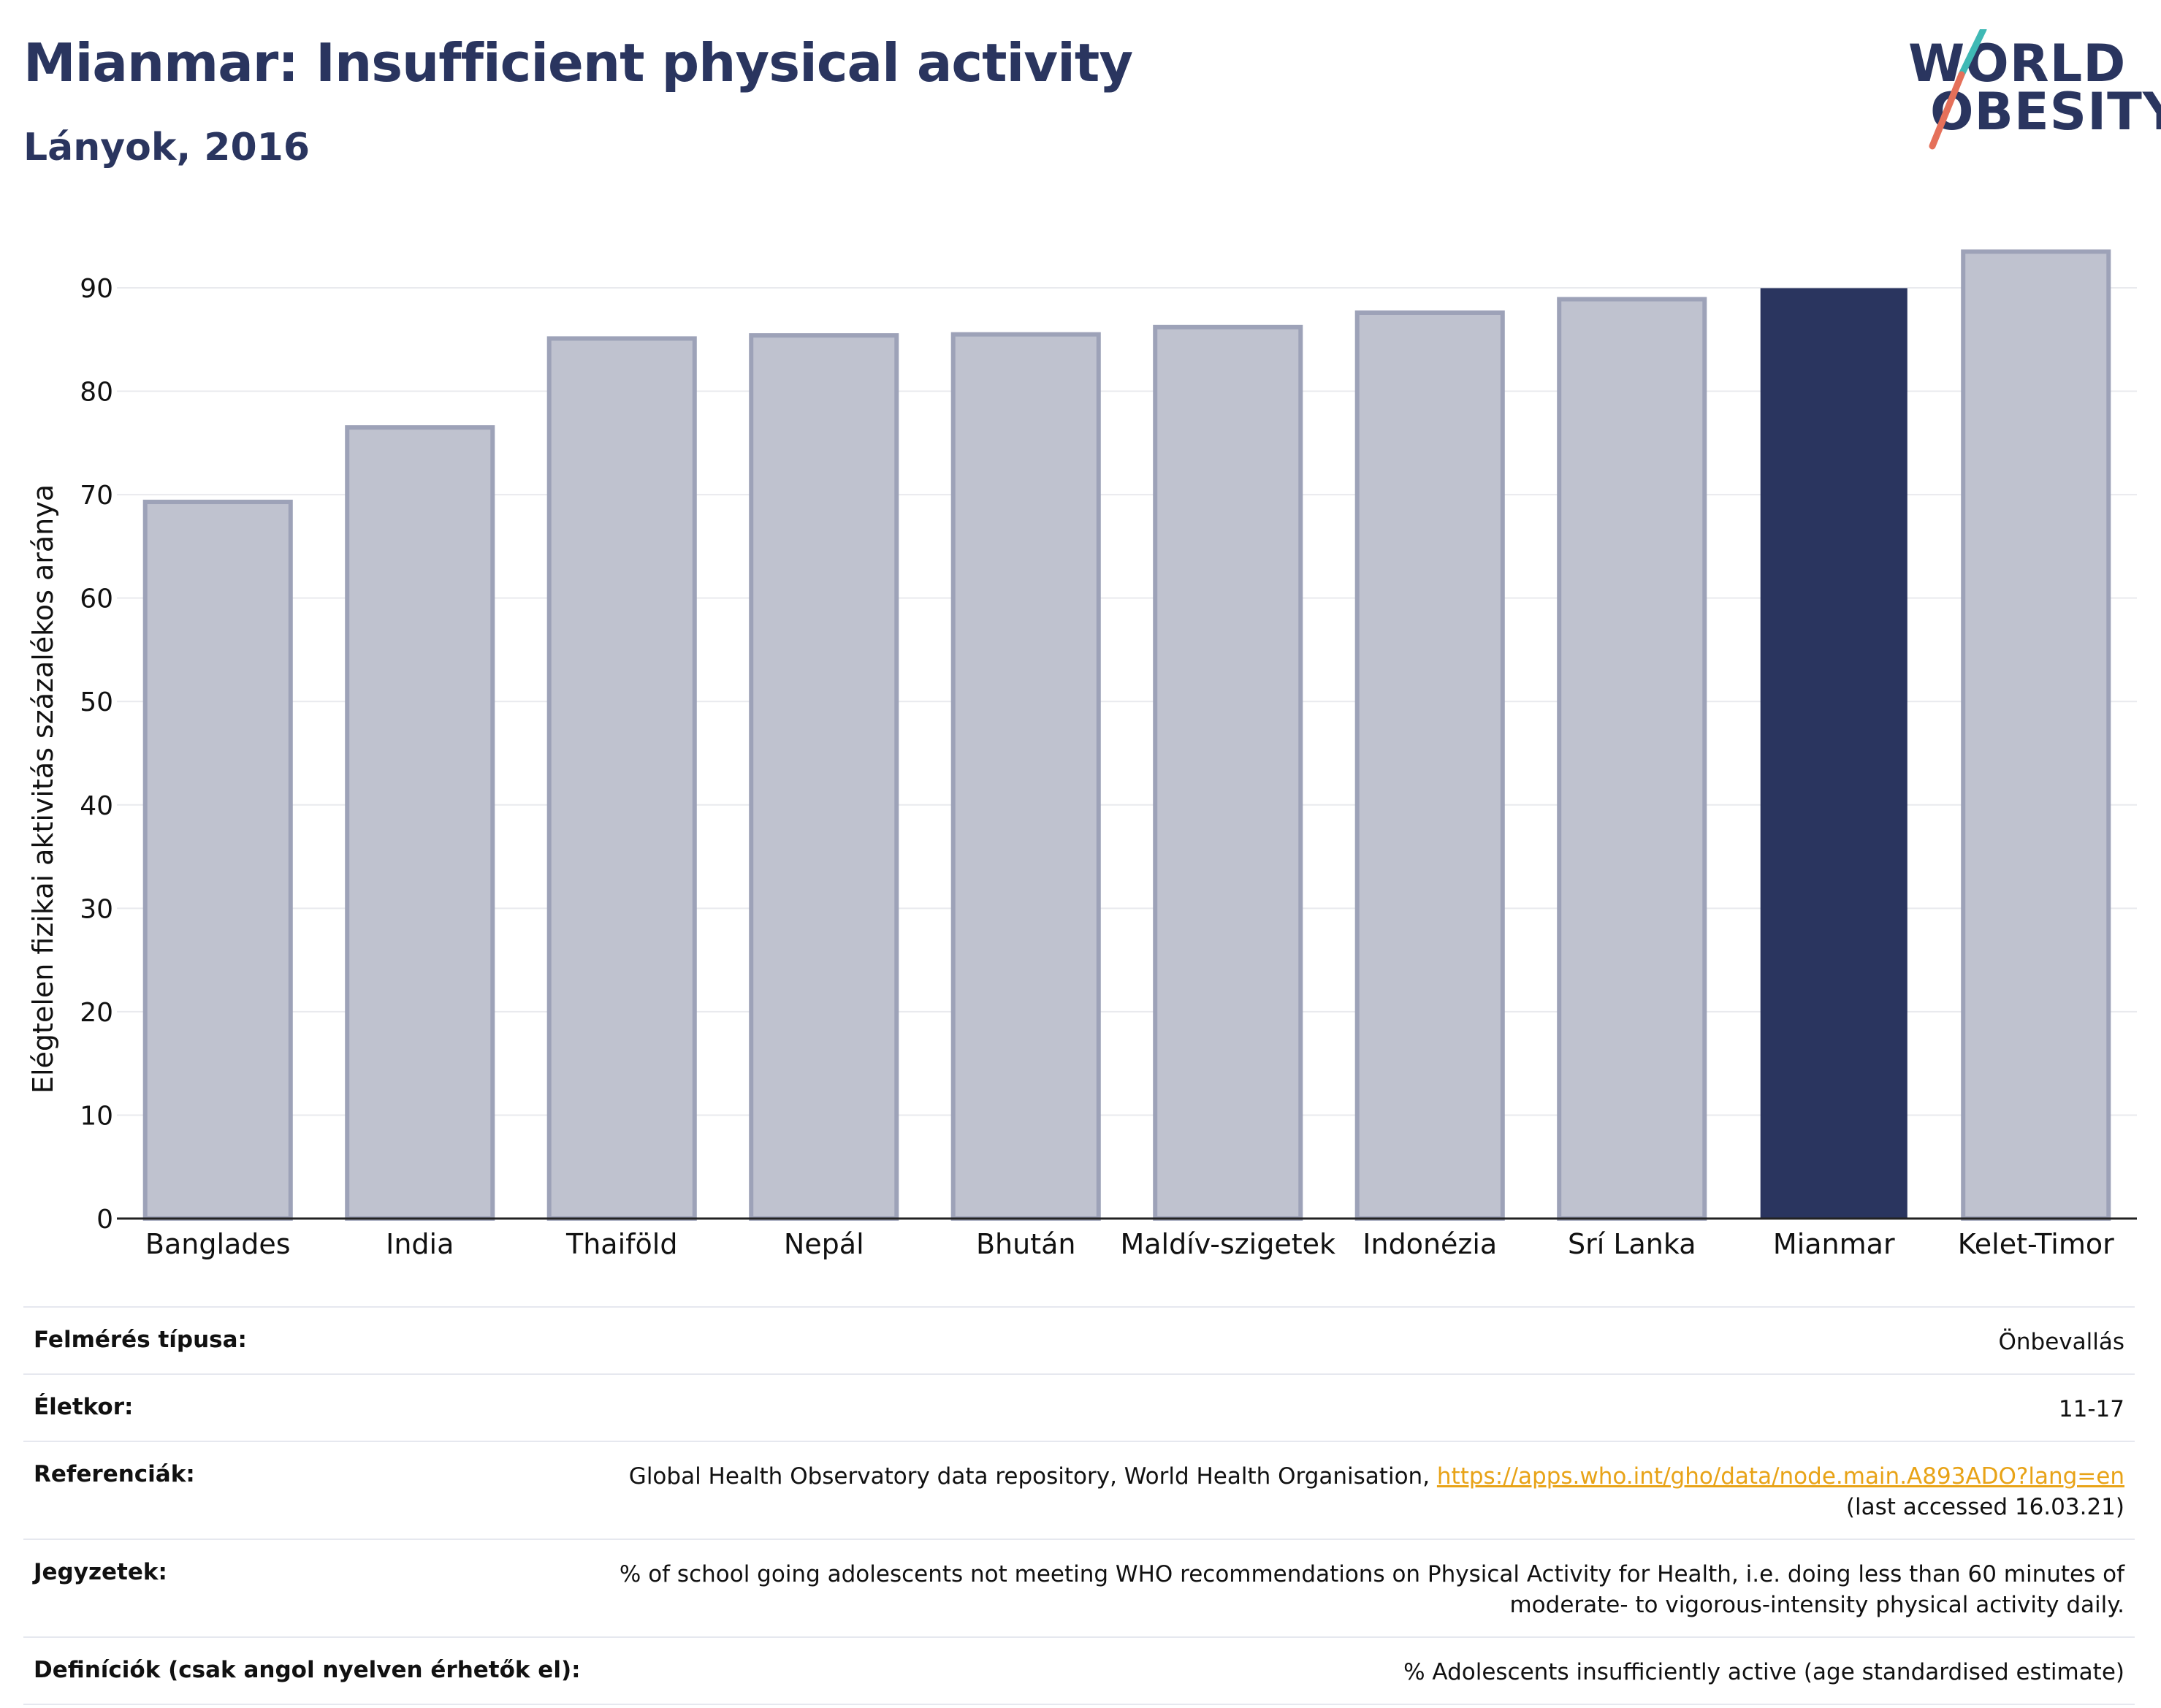 This screenshot has height=1708, width=2161. What do you see at coordinates (100, 1572) in the screenshot?
I see `info-label: Jegyzetek:` at bounding box center [100, 1572].